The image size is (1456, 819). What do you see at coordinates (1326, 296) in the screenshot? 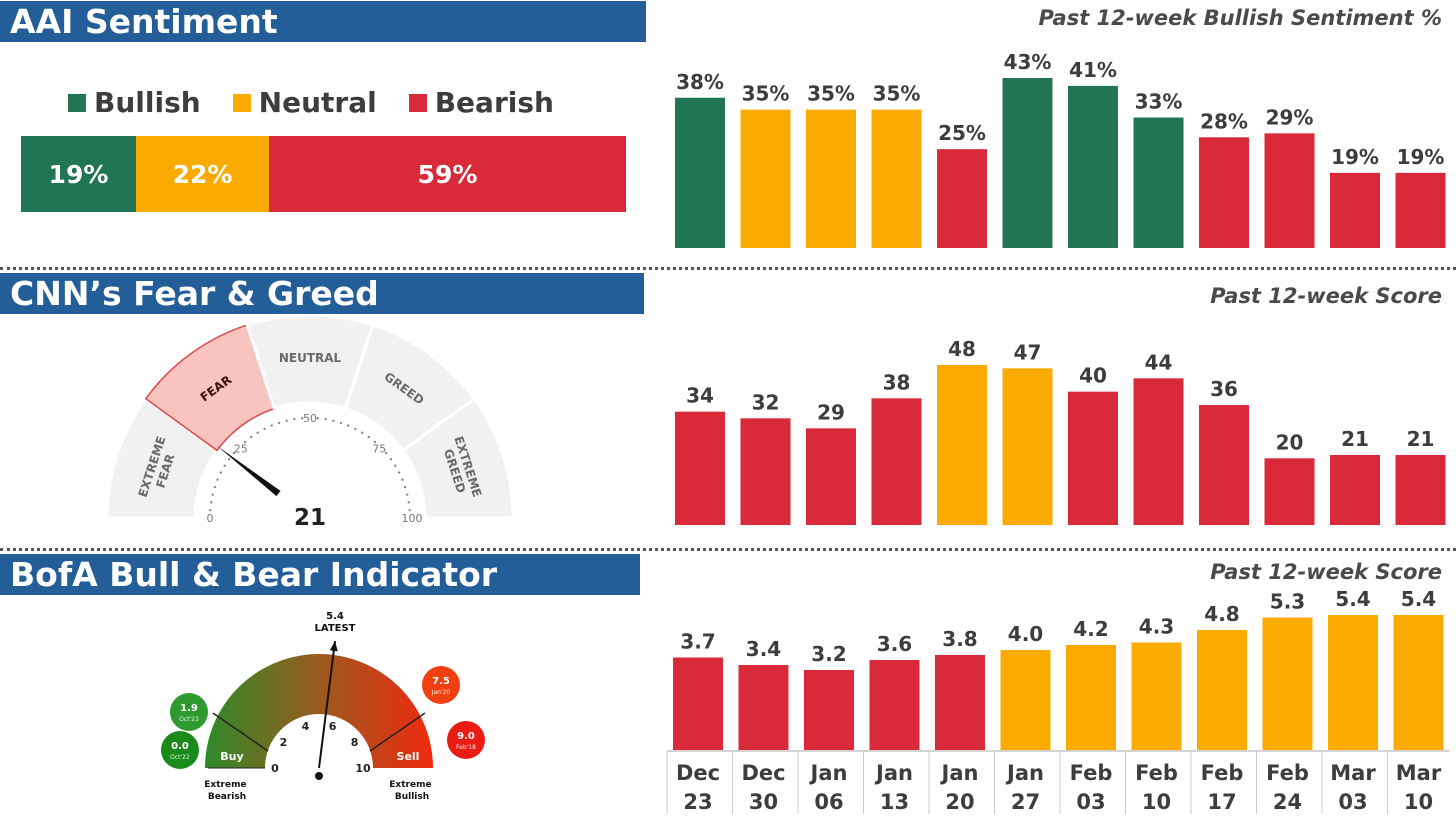
I see `cnn-chart-subtitle: Past 12-week Score` at bounding box center [1326, 296].